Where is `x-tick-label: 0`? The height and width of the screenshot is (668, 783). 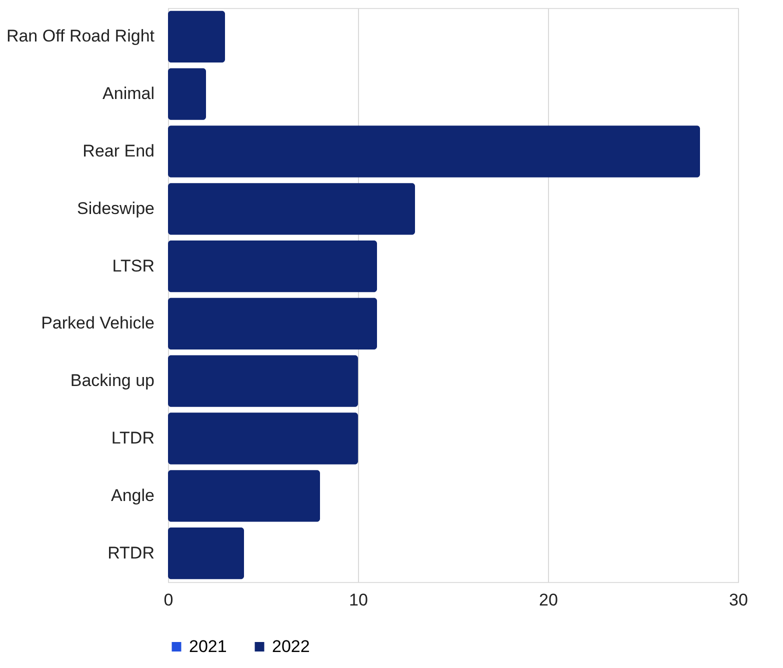
x-tick-label: 0 is located at coordinates (169, 600).